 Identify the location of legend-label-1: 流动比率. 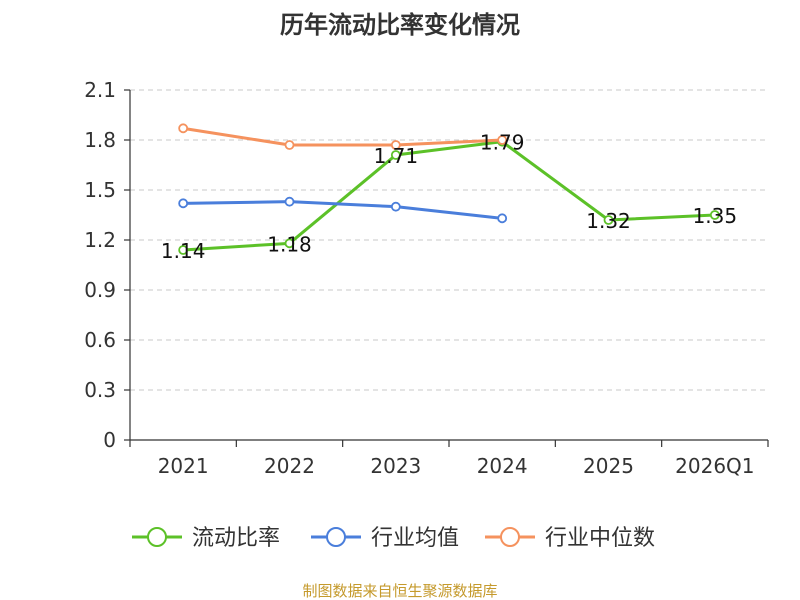
(236, 538).